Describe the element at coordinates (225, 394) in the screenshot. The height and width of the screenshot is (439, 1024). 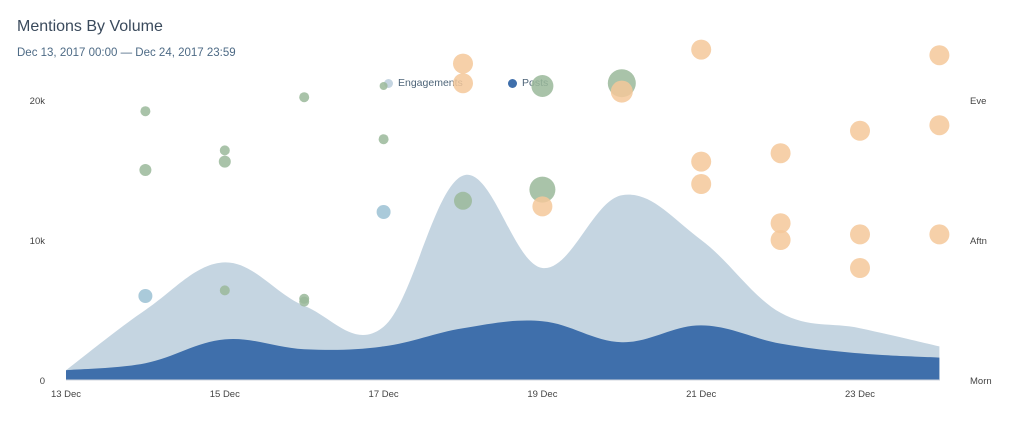
I see `x-tick-label: 15 Dec` at that location.